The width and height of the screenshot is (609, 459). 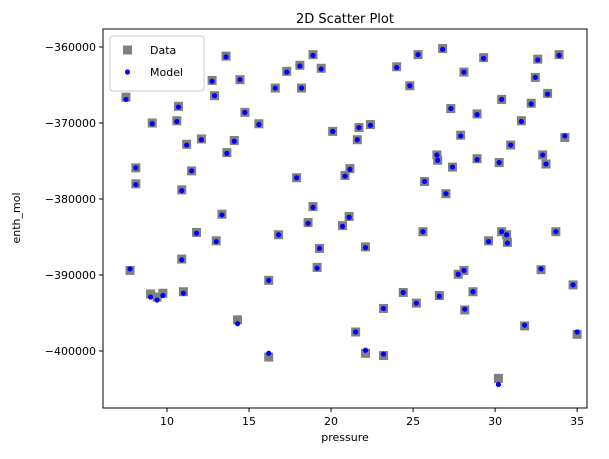 What do you see at coordinates (345, 437) in the screenshot?
I see `x-axis-label: pressure` at bounding box center [345, 437].